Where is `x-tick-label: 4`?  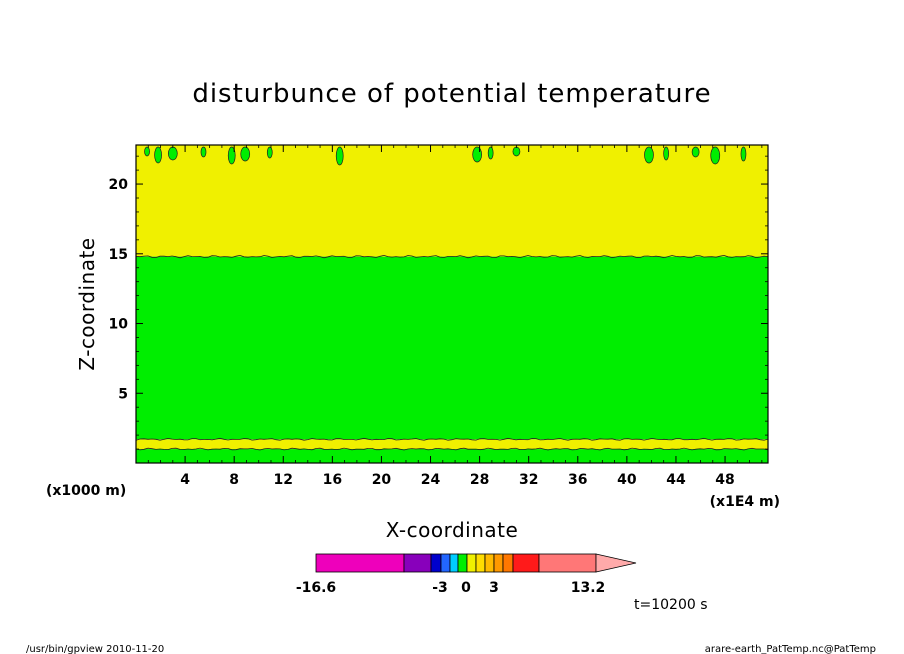 x-tick-label: 4 is located at coordinates (185, 480).